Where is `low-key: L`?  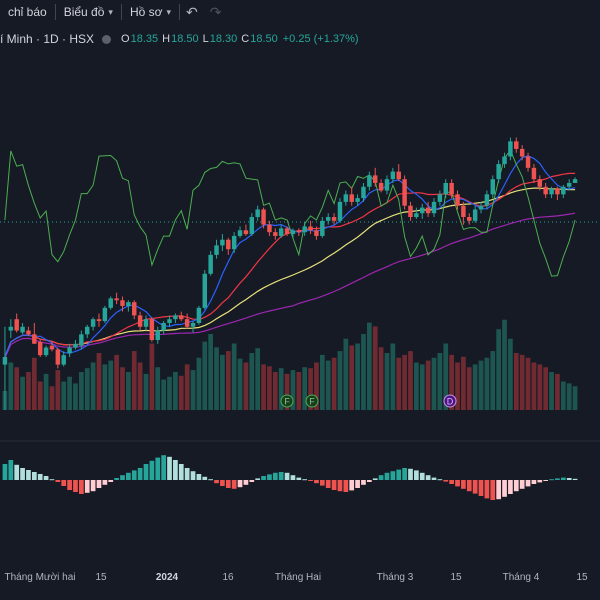 low-key: L is located at coordinates (205, 39).